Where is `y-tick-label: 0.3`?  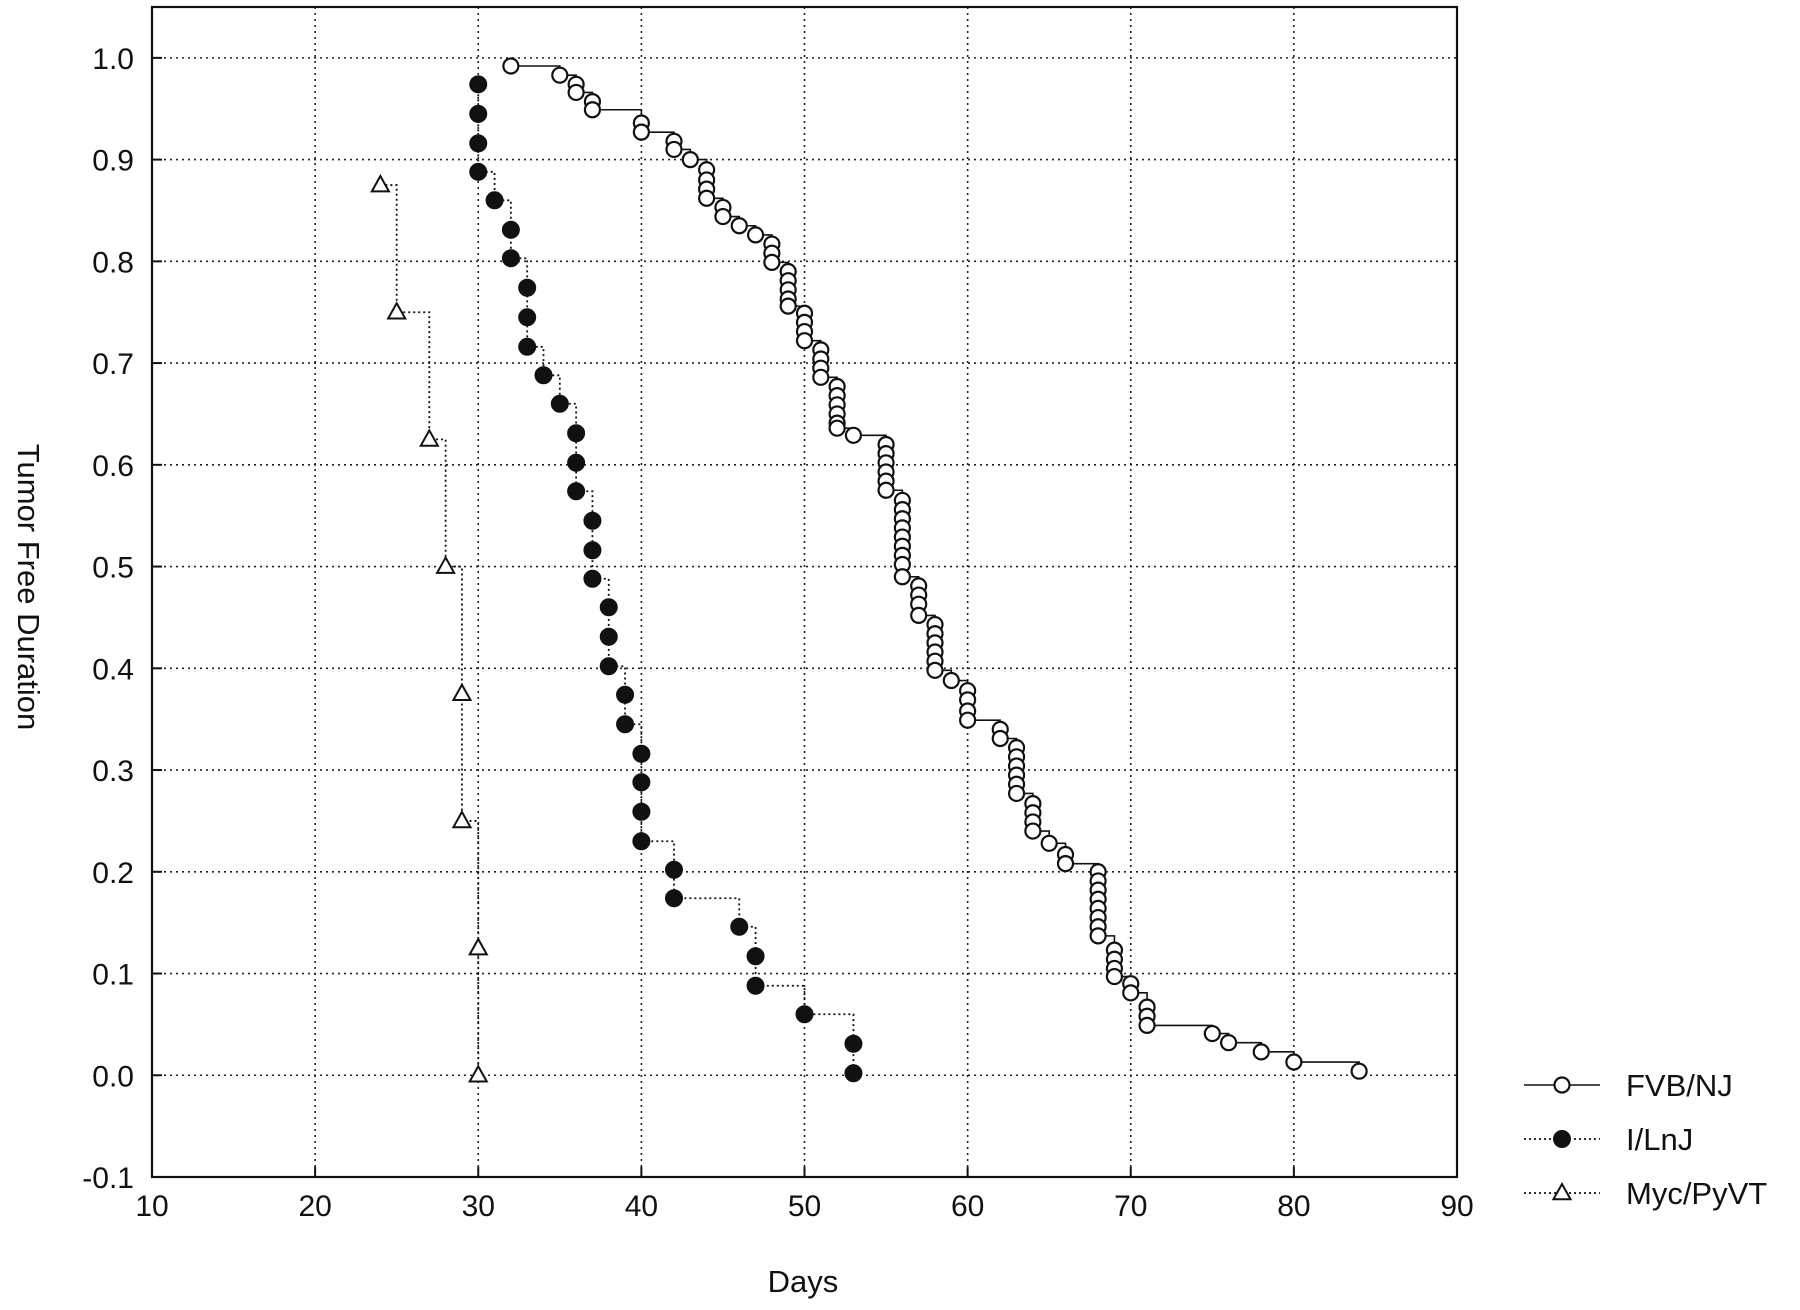
y-tick-label: 0.3 is located at coordinates (113, 771).